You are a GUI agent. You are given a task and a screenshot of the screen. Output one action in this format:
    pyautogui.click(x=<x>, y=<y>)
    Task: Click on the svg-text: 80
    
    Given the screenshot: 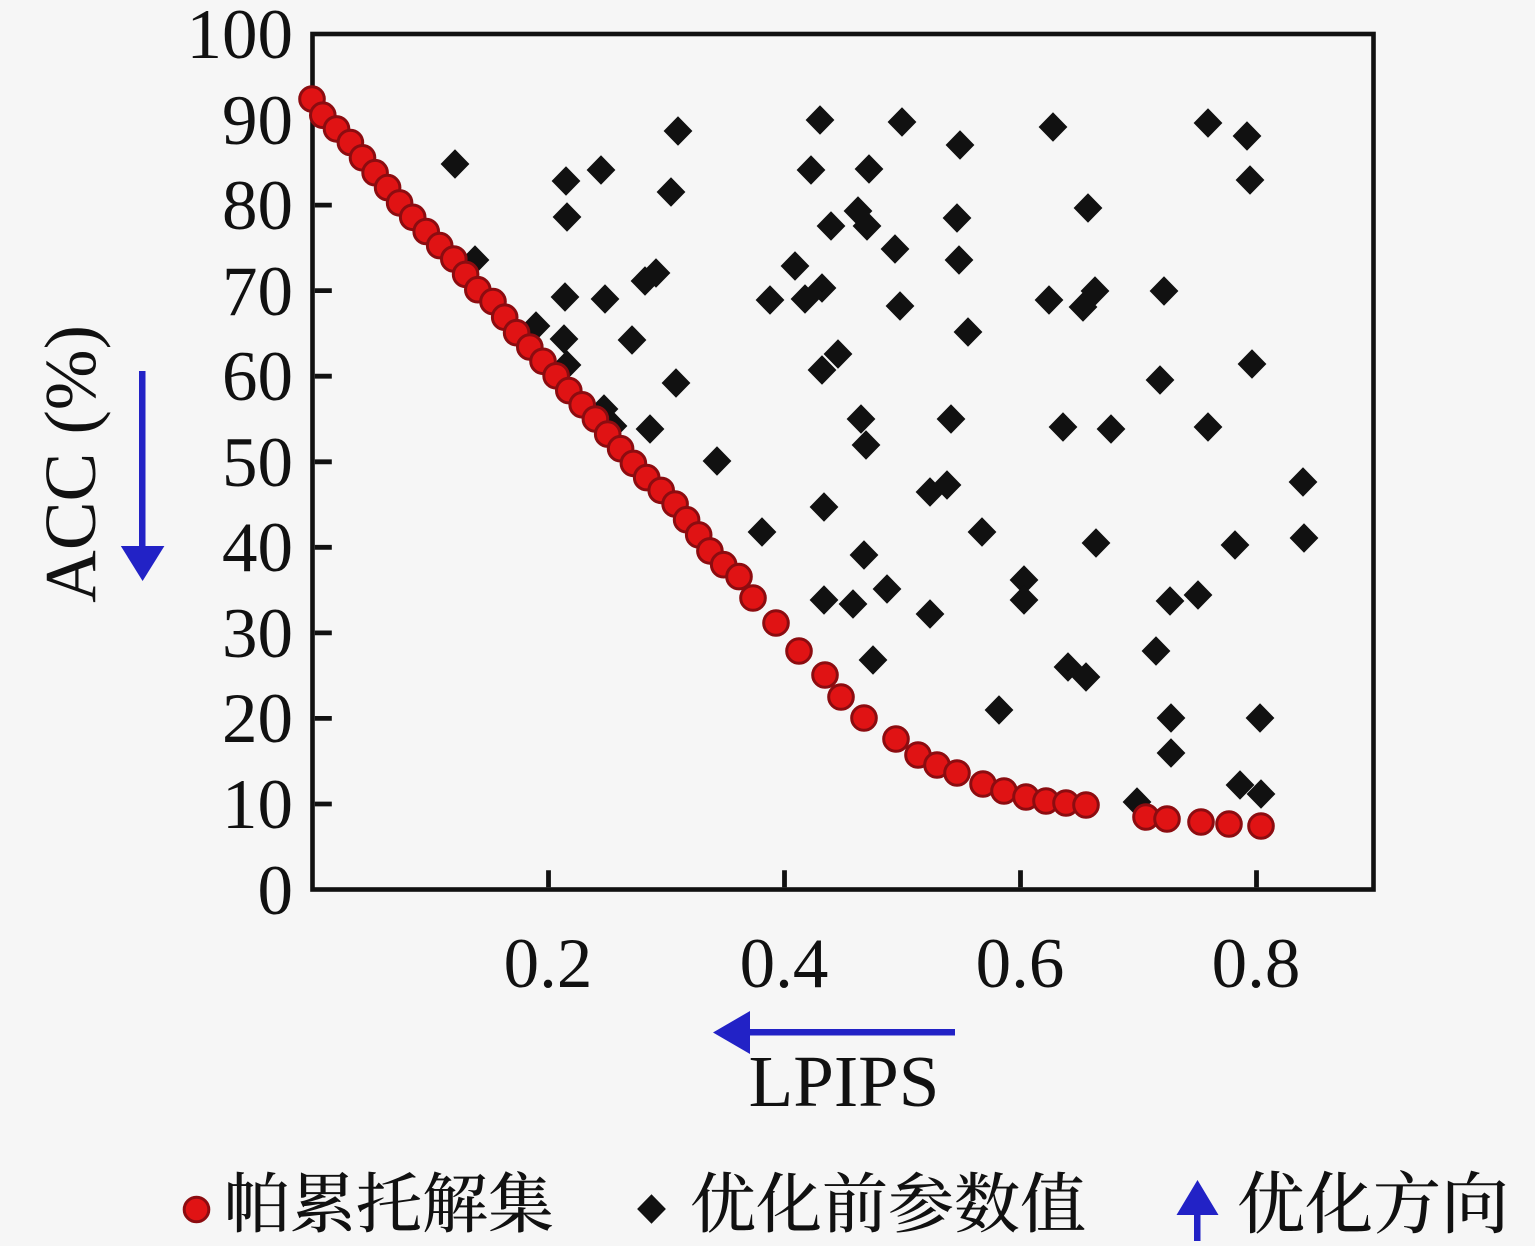 What is the action you would take?
    pyautogui.click(x=257, y=206)
    